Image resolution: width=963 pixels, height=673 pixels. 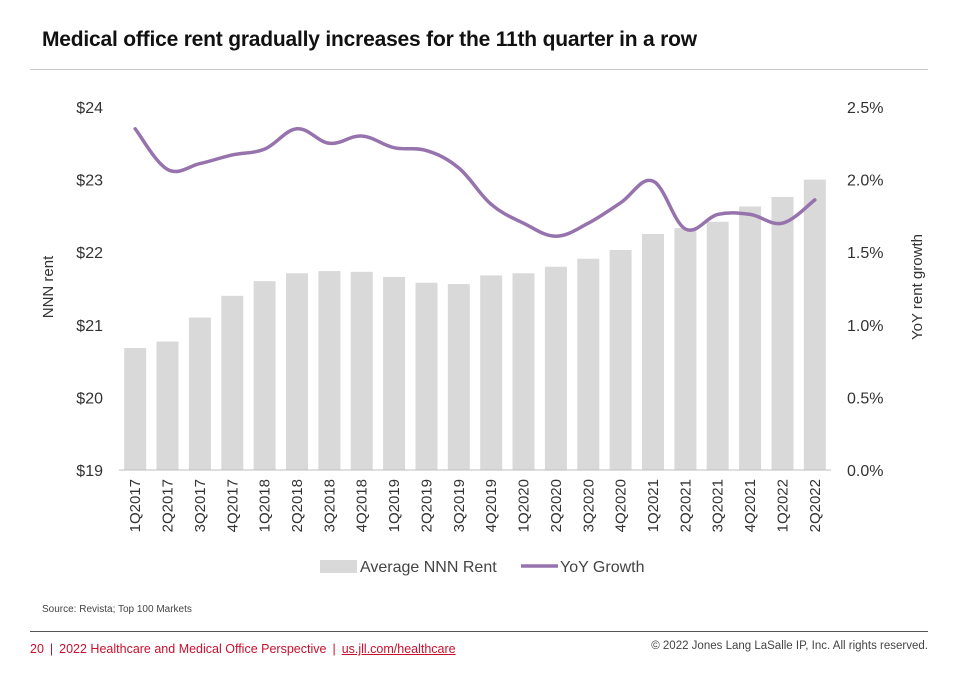 What do you see at coordinates (117, 609) in the screenshot?
I see `source-note: Source: Revista; Top 100 Markets` at bounding box center [117, 609].